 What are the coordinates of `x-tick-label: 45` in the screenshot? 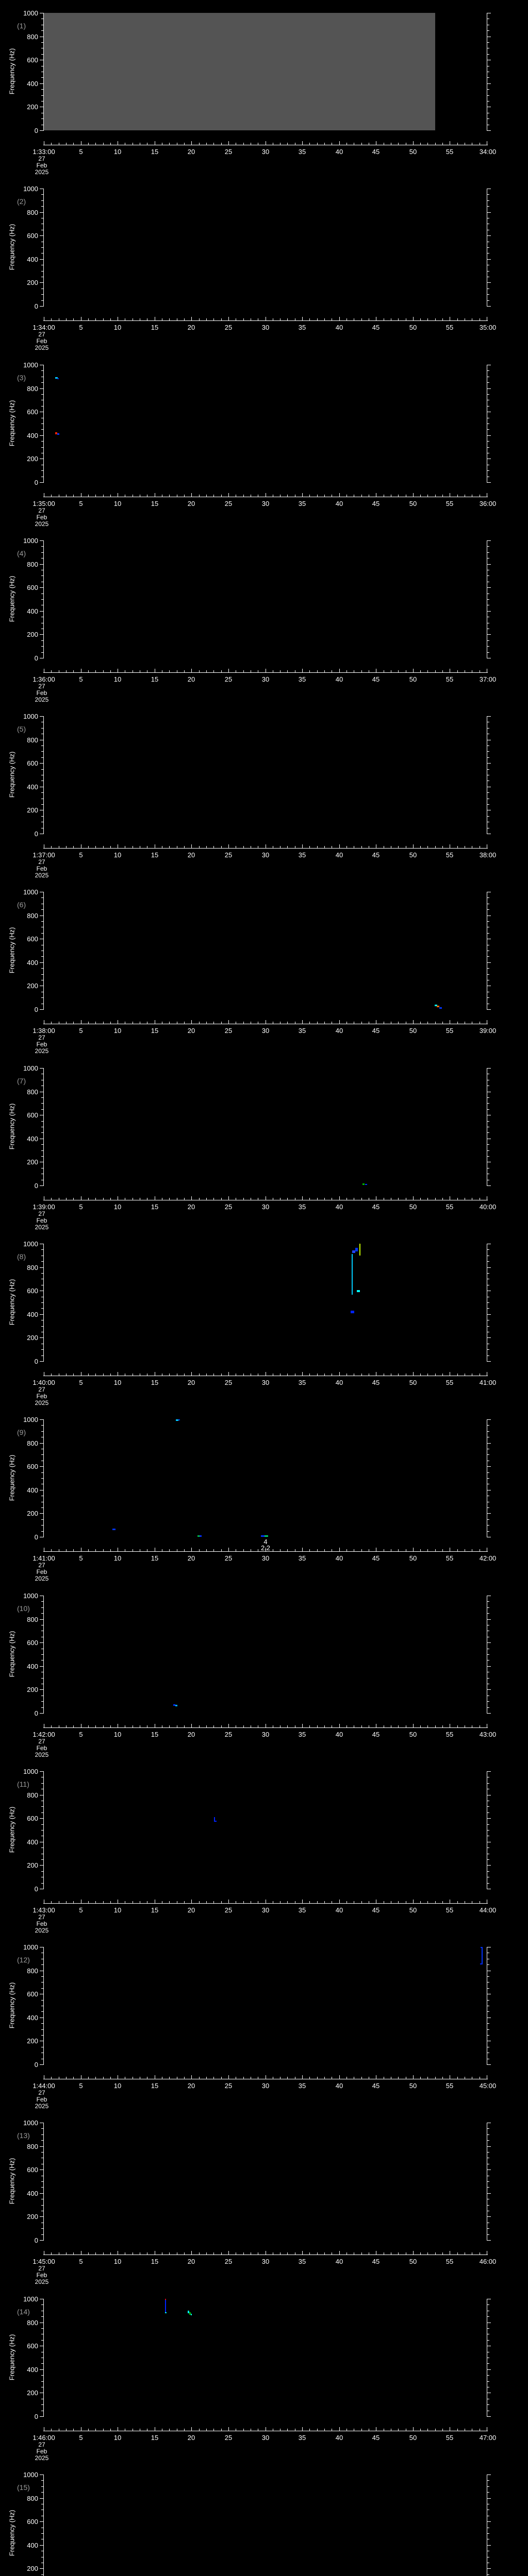 It's located at (376, 2438).